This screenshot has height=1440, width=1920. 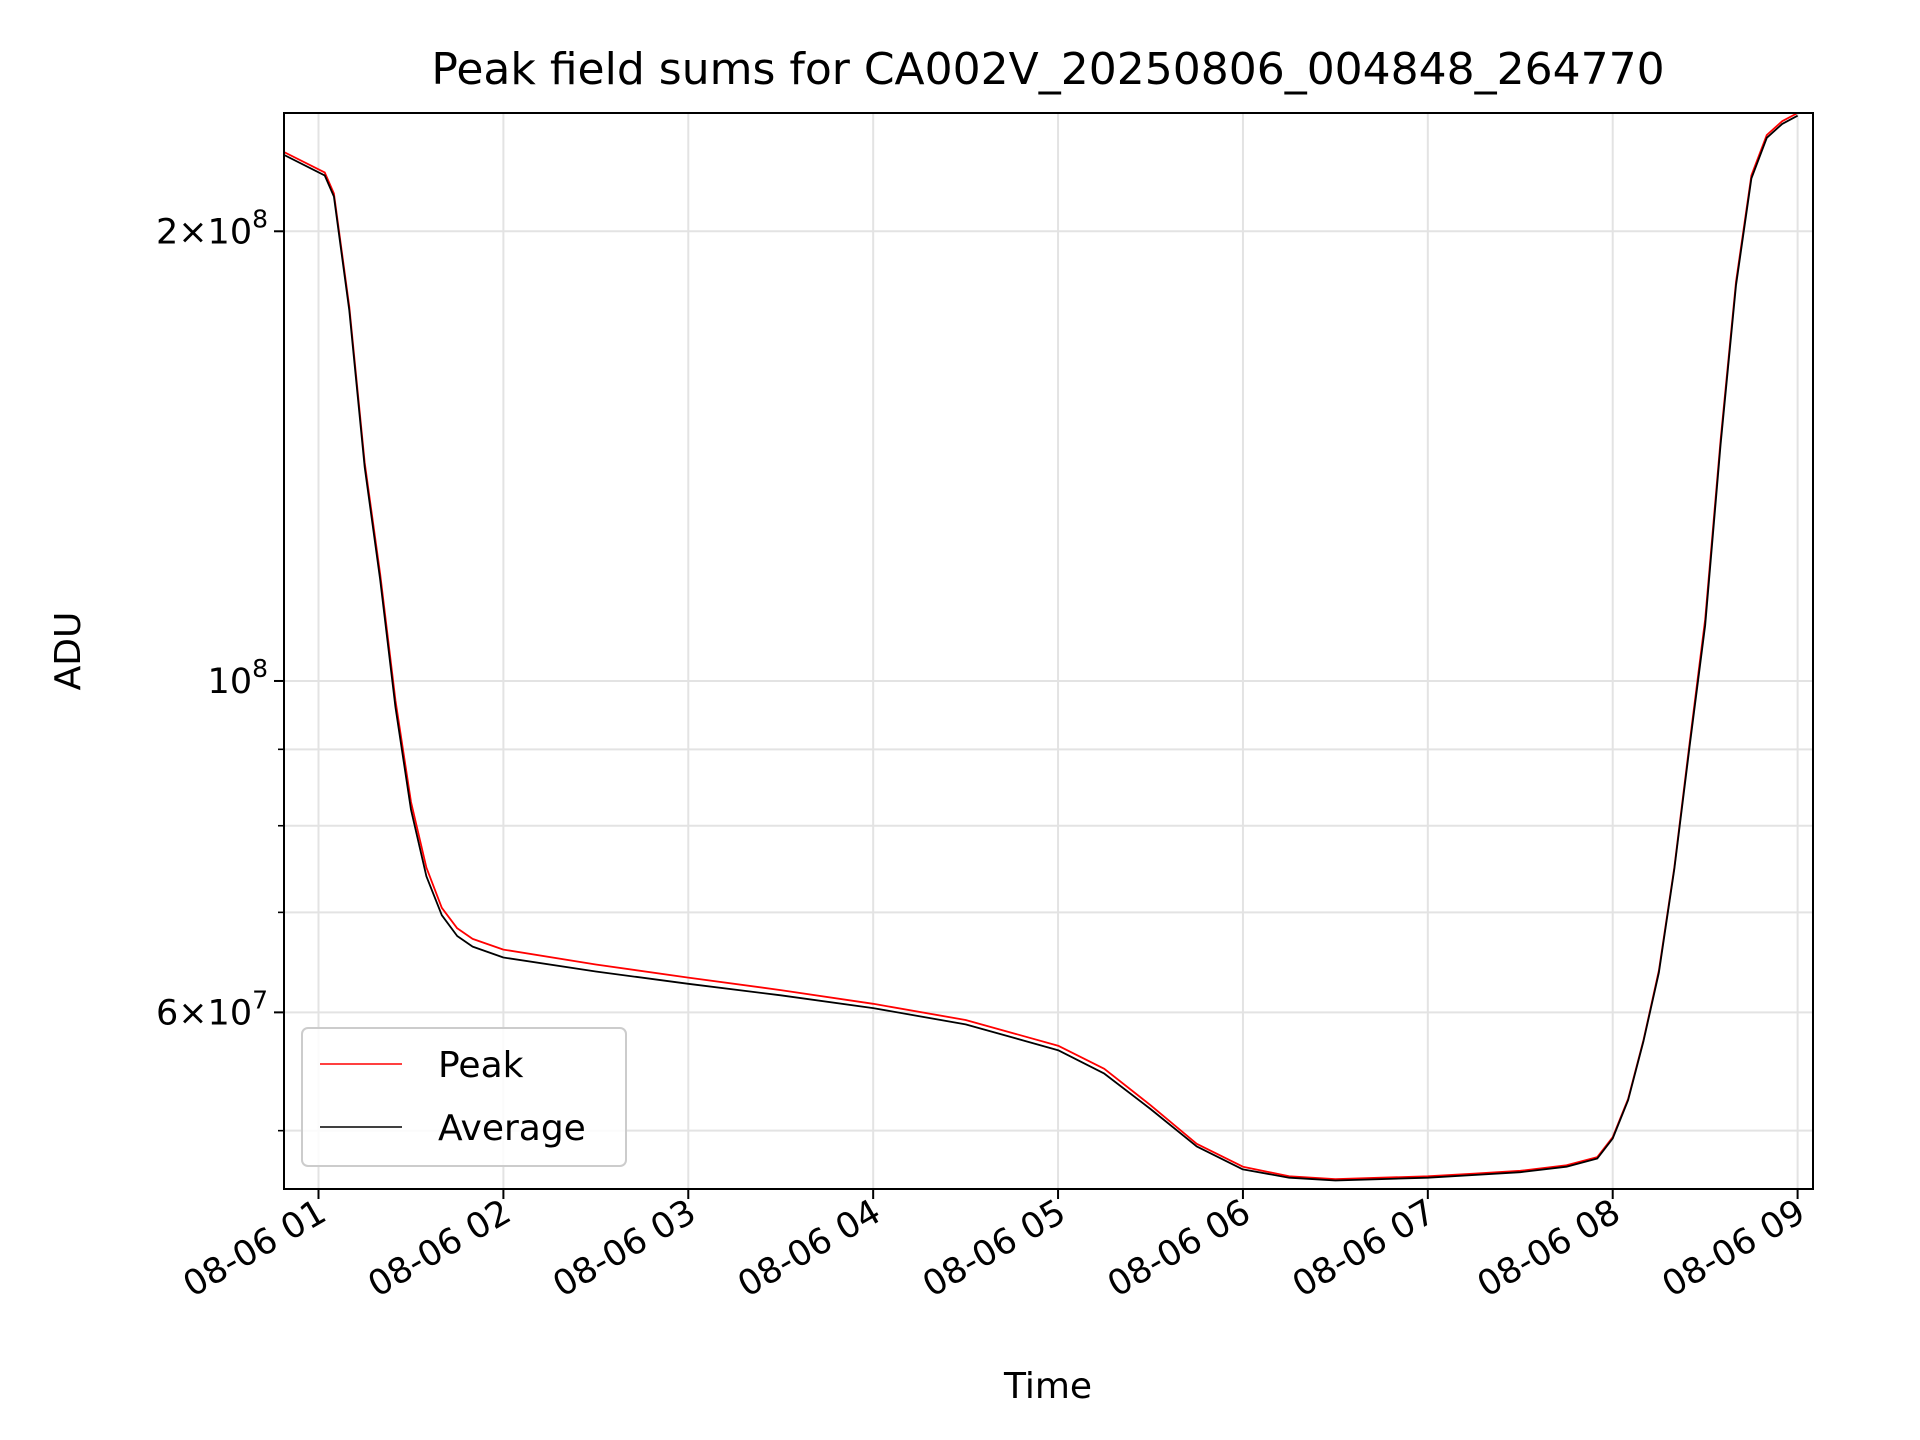 What do you see at coordinates (68, 651) in the screenshot?
I see `y-axis-label: ADU` at bounding box center [68, 651].